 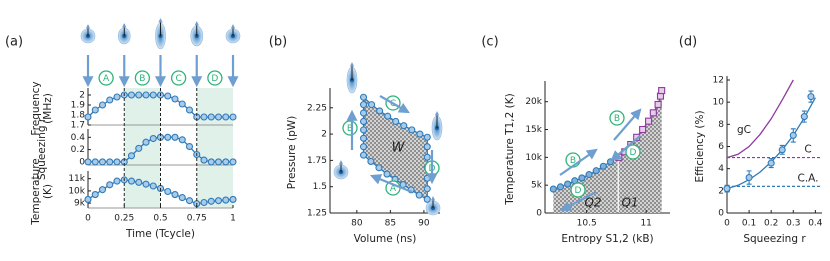 What do you see at coordinates (78, 138) in the screenshot?
I see `y-tick-label: 0.4` at bounding box center [78, 138].